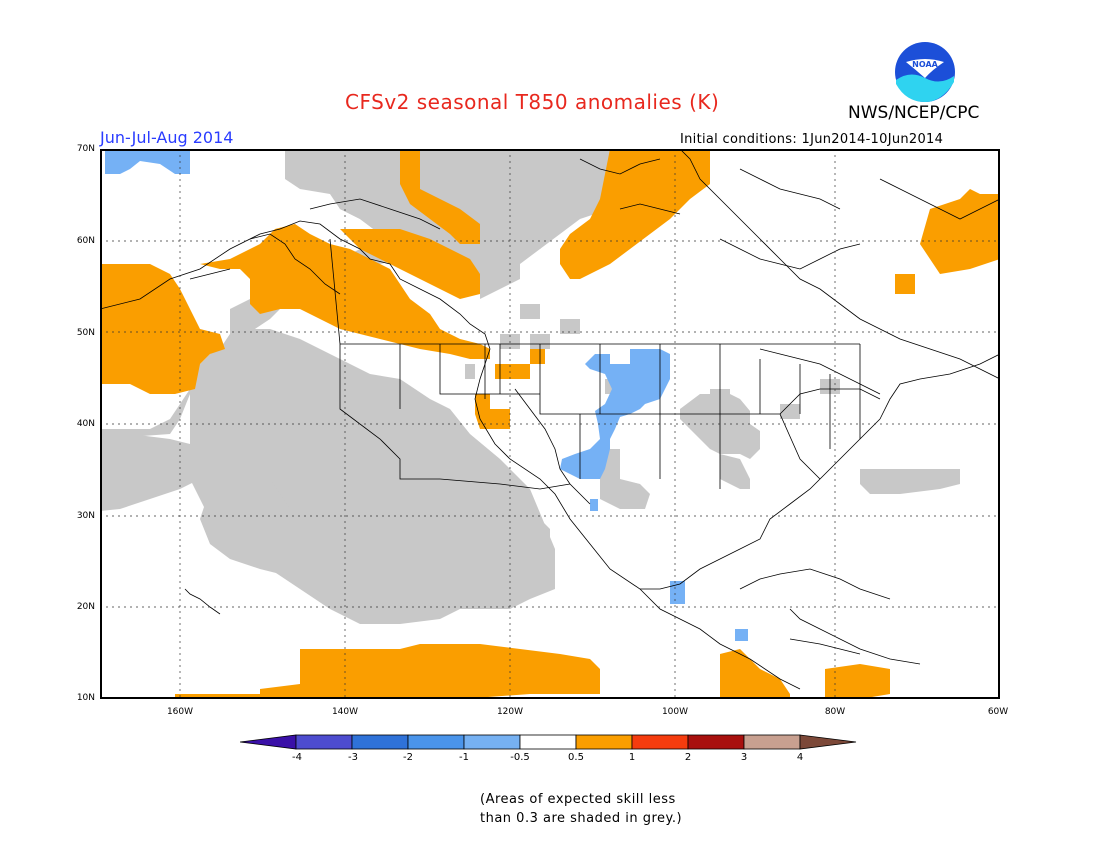  I want to click on lat-label-60n: 60N, so click(85, 241).